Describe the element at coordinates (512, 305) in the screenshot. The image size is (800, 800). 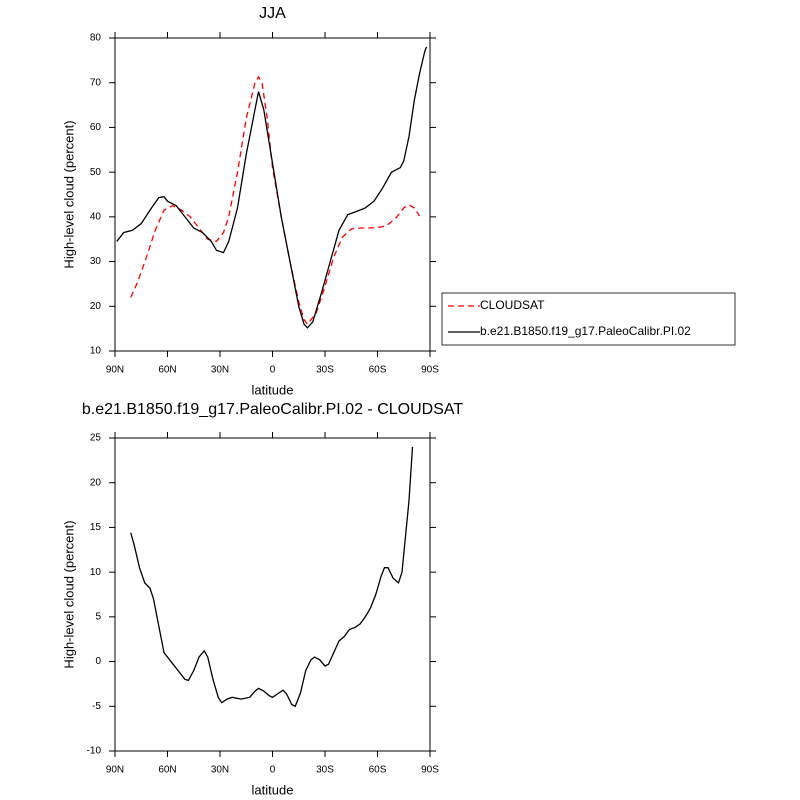
I see `legend-label: CLOUDSAT` at that location.